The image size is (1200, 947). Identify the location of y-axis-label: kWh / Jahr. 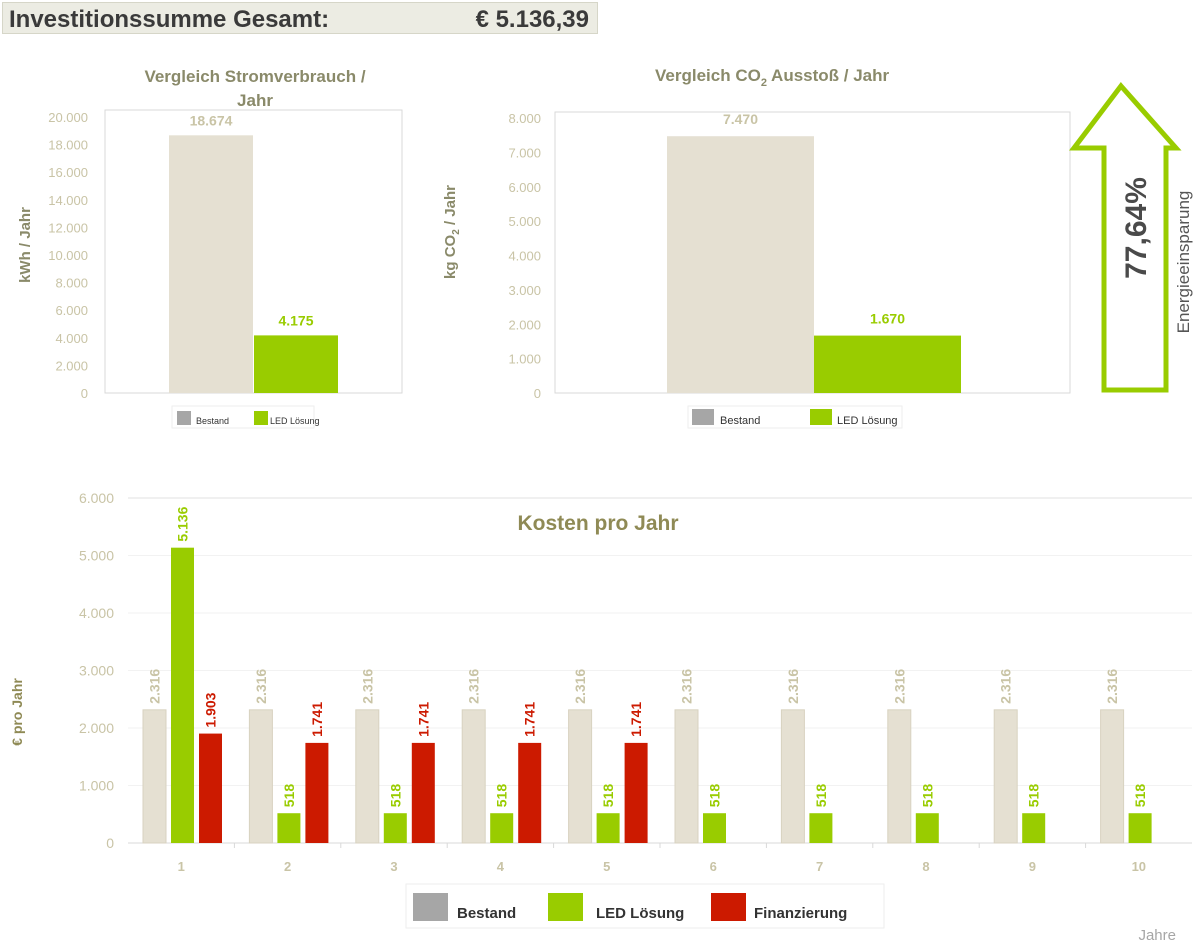
(25, 245).